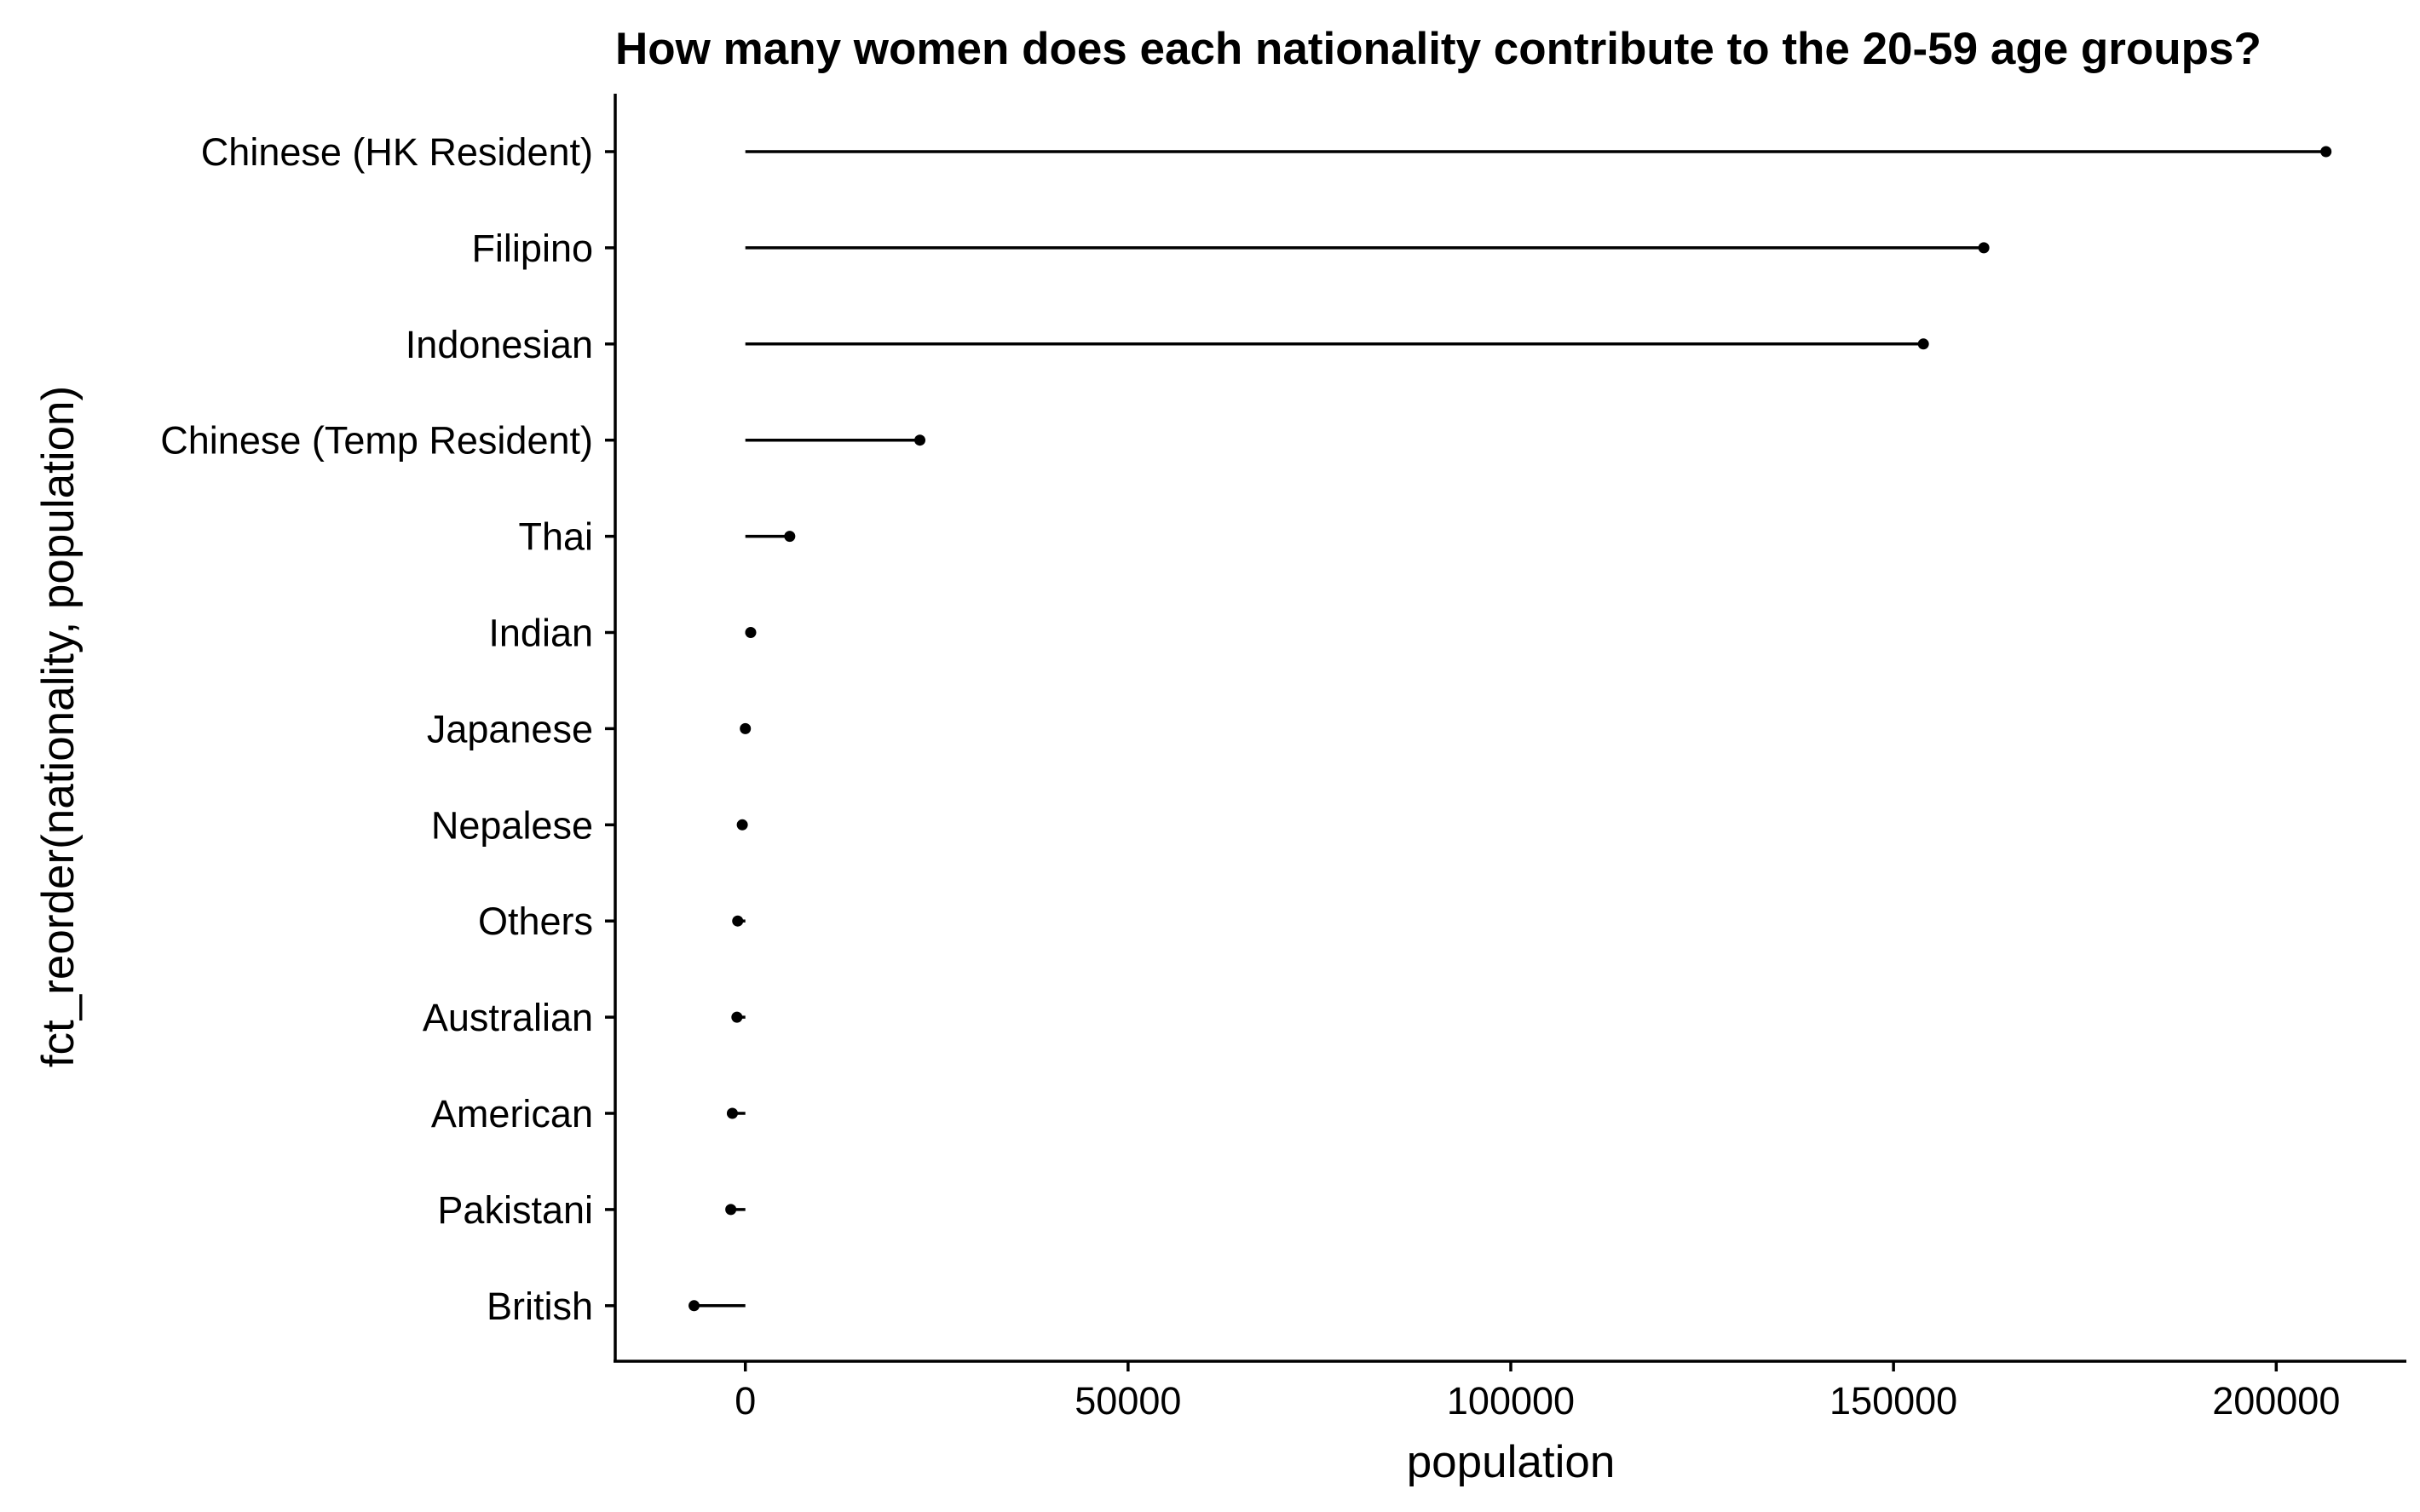 This screenshot has width=2420, height=1512. What do you see at coordinates (1511, 1366) in the screenshot?
I see `x-axis-ticks` at bounding box center [1511, 1366].